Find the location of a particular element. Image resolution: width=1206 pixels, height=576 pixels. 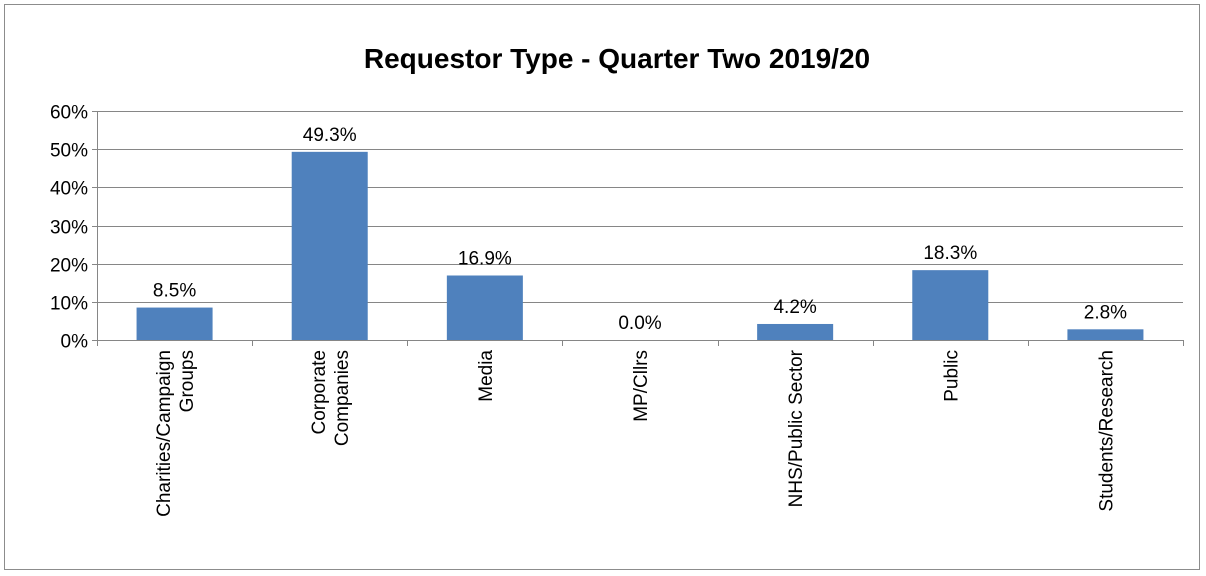

category-label: MP/Cllrs is located at coordinates (641, 386).